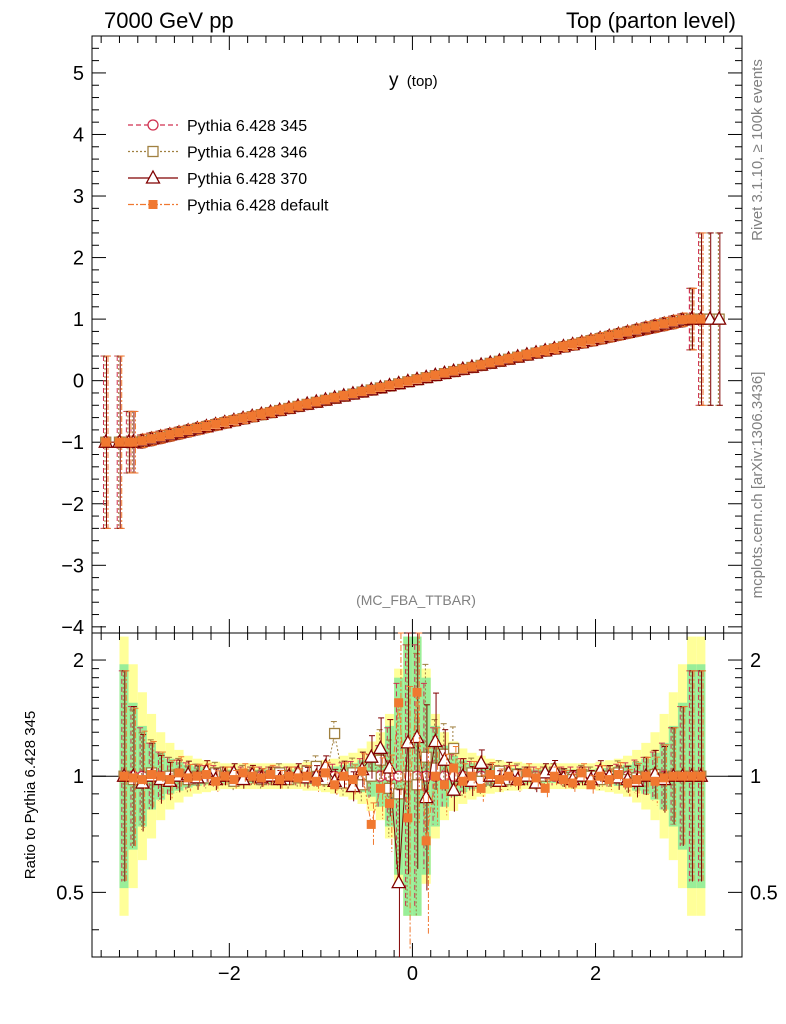 This screenshot has width=786, height=1024. I want to click on mcplots-label: mcplots.cern.ch [arXiv:1306.3436], so click(757, 485).